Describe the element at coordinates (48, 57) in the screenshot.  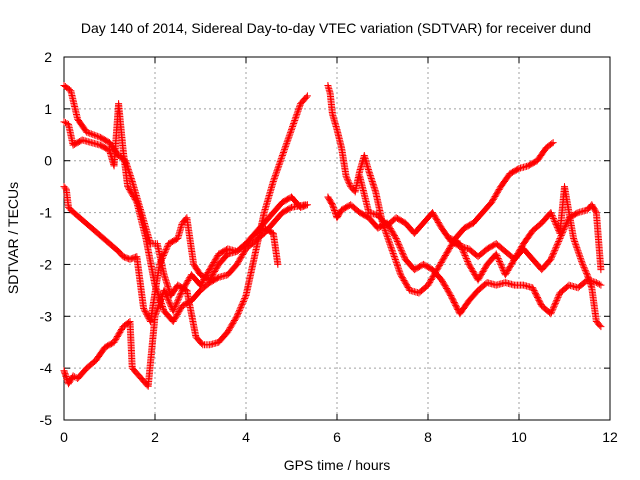
I see `y-tick-label: 2` at that location.